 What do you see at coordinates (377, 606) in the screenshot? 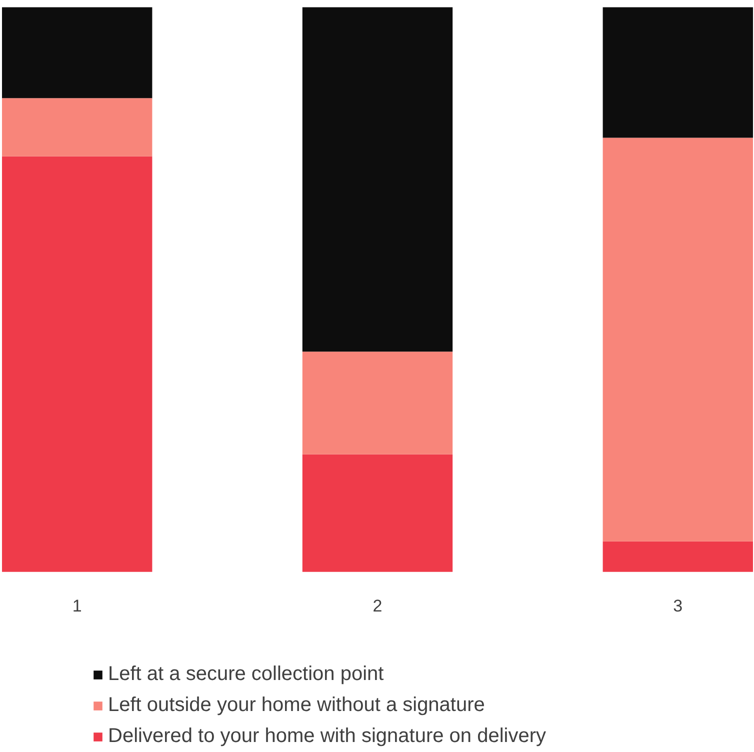
I see `x-tick-label: 2` at bounding box center [377, 606].